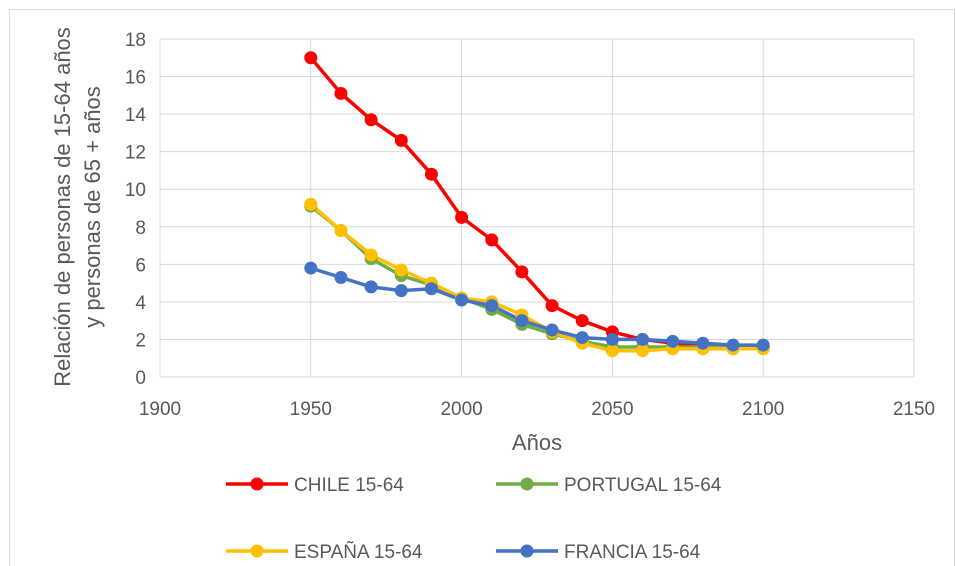 The image size is (956, 566). Describe the element at coordinates (140, 340) in the screenshot. I see `y-tick-label: 2` at that location.